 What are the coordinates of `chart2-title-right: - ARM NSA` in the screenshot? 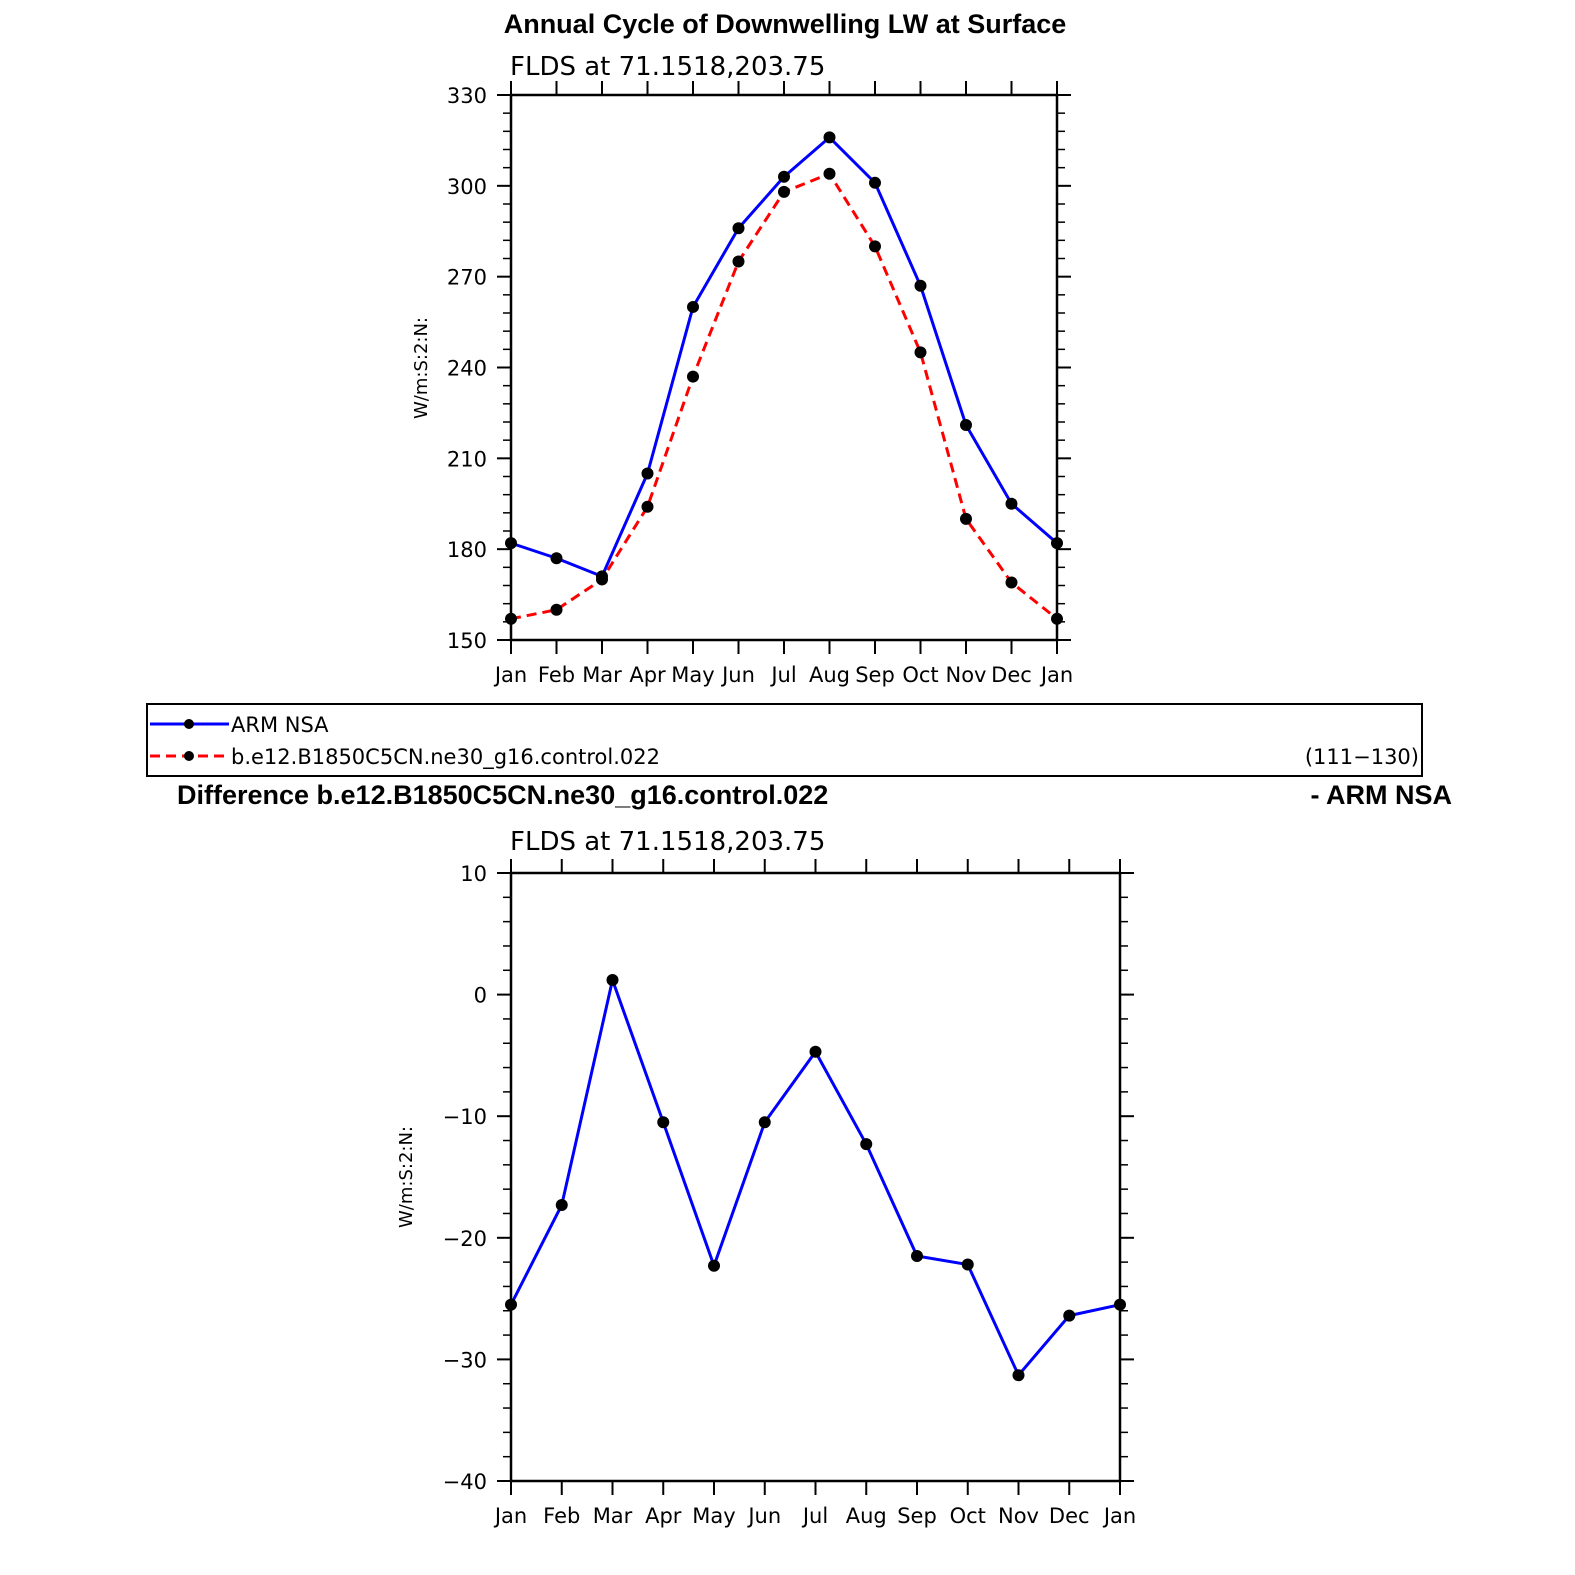 It's located at (1382, 795).